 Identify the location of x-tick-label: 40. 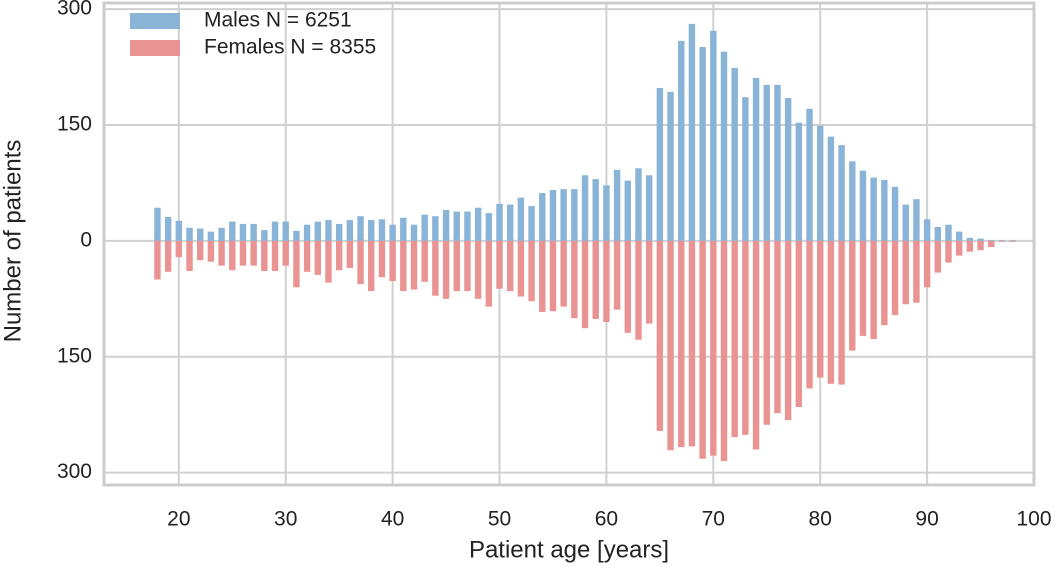
(392, 519).